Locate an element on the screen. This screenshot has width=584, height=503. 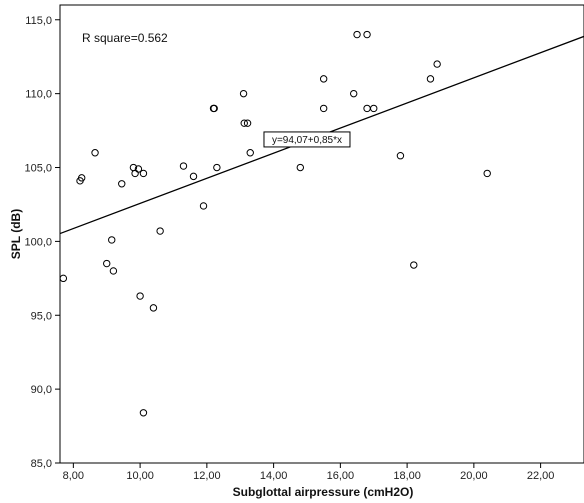
r-square-annotation: R square=0.562 is located at coordinates (125, 38).